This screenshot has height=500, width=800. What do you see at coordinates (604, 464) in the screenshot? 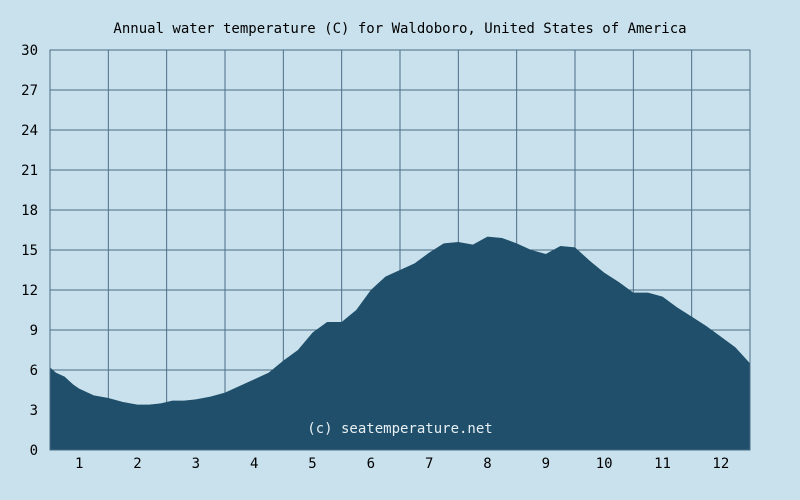
I see `x-tick-label: 10` at bounding box center [604, 464].